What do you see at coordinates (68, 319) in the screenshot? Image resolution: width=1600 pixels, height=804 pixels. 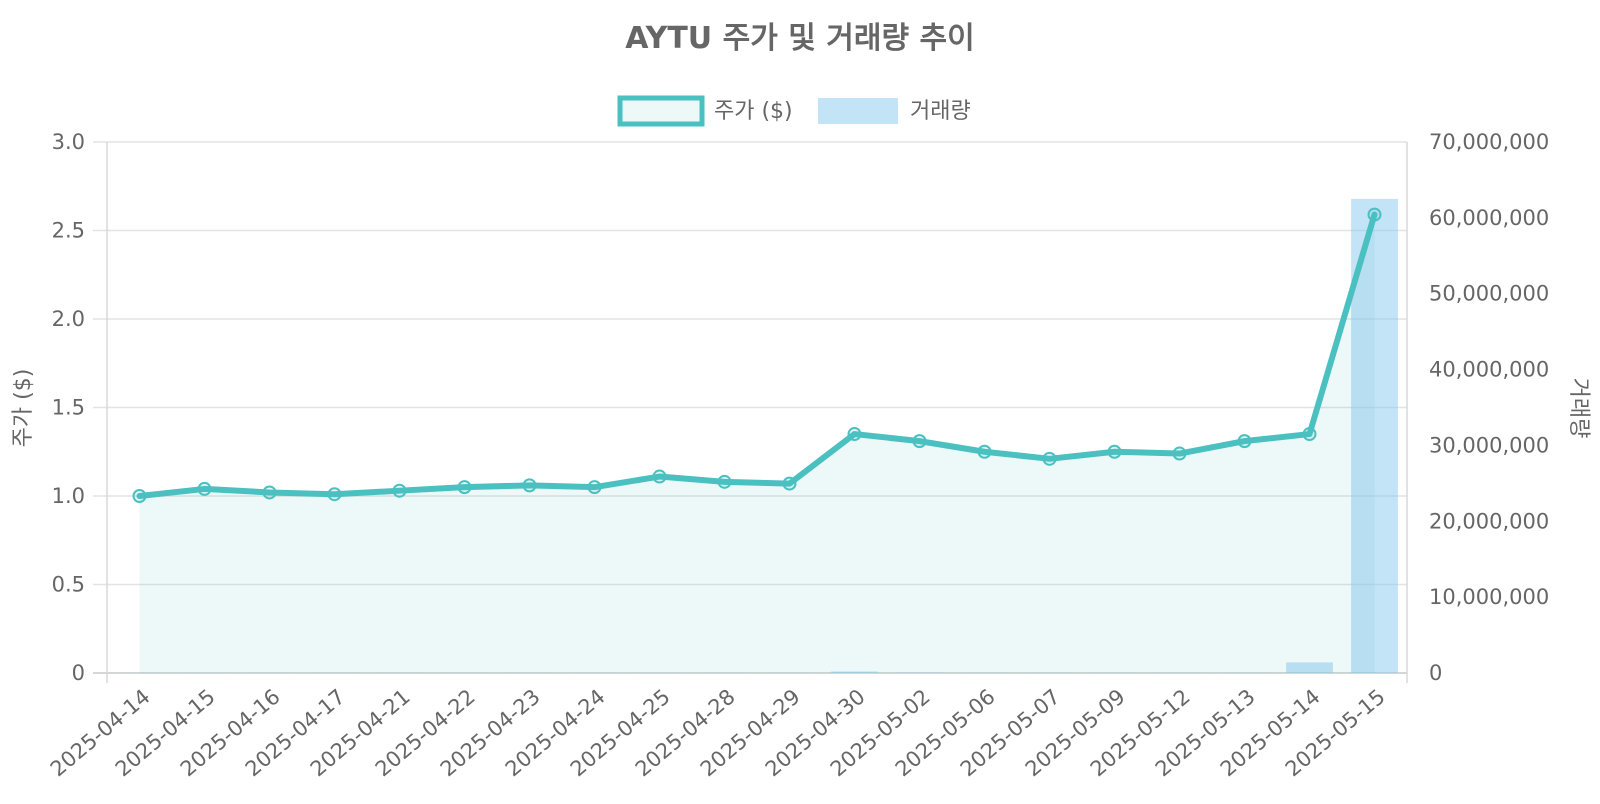 I see `left-tick-label: 2.0` at bounding box center [68, 319].